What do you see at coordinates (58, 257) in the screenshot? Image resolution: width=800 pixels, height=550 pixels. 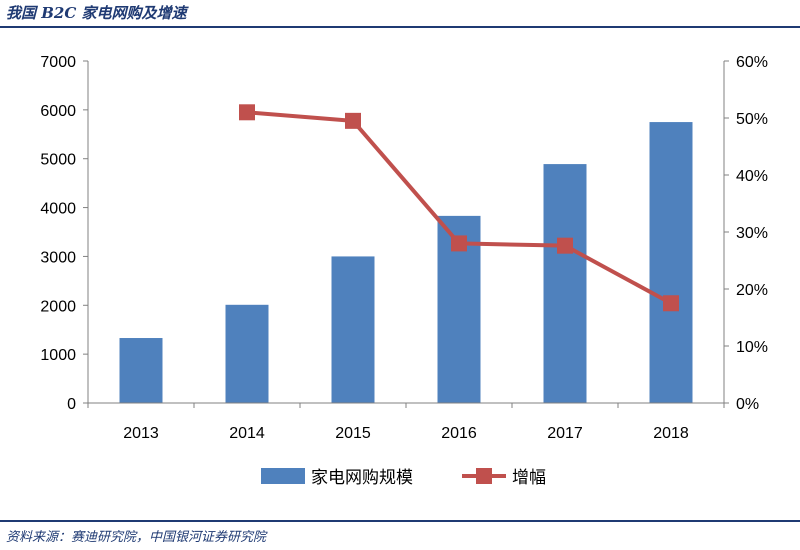 I see `y-left-tick-label: 3000` at bounding box center [58, 257].